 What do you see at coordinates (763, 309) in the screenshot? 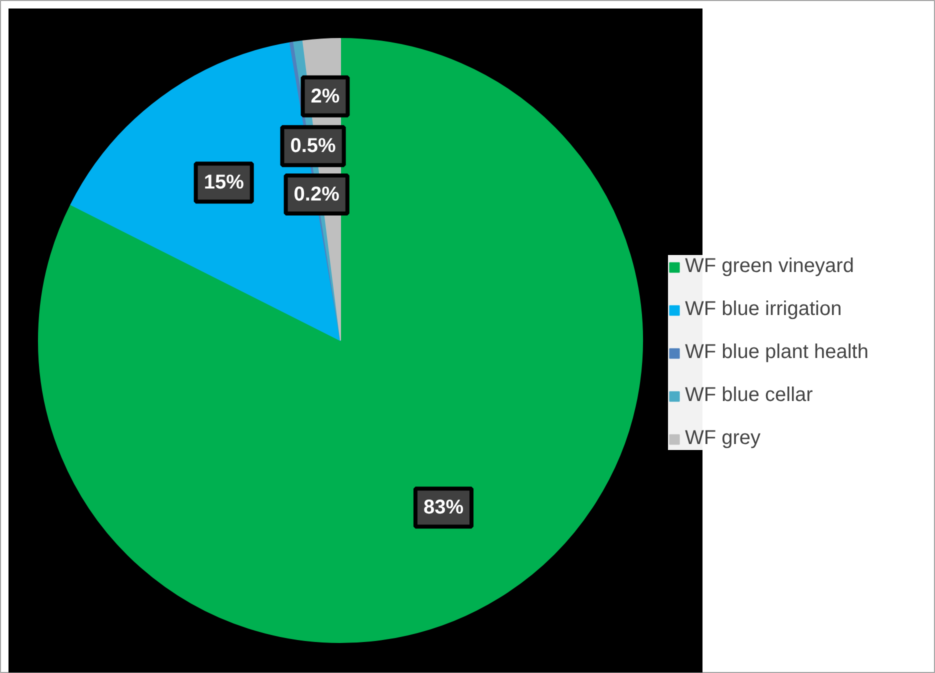
I see `legend-label: WF blue irrigation` at bounding box center [763, 309].